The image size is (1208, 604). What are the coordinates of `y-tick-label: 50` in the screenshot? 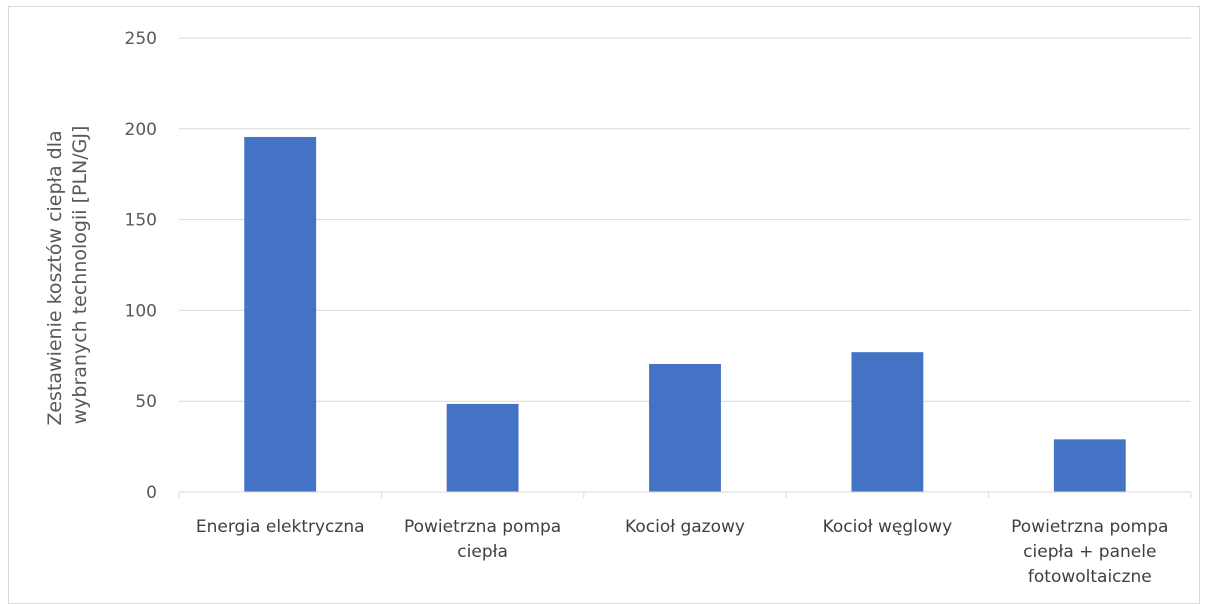 It's located at (146, 402).